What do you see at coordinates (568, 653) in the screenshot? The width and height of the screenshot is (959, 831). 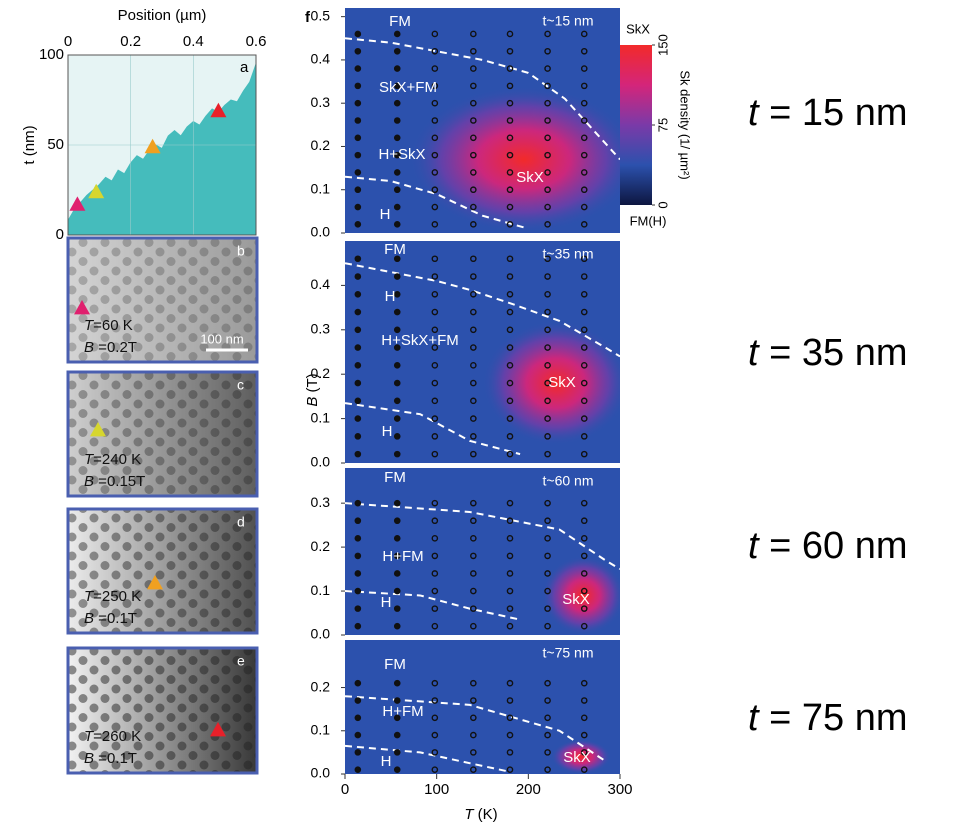 I see `panel-title: t~75 nm` at bounding box center [568, 653].